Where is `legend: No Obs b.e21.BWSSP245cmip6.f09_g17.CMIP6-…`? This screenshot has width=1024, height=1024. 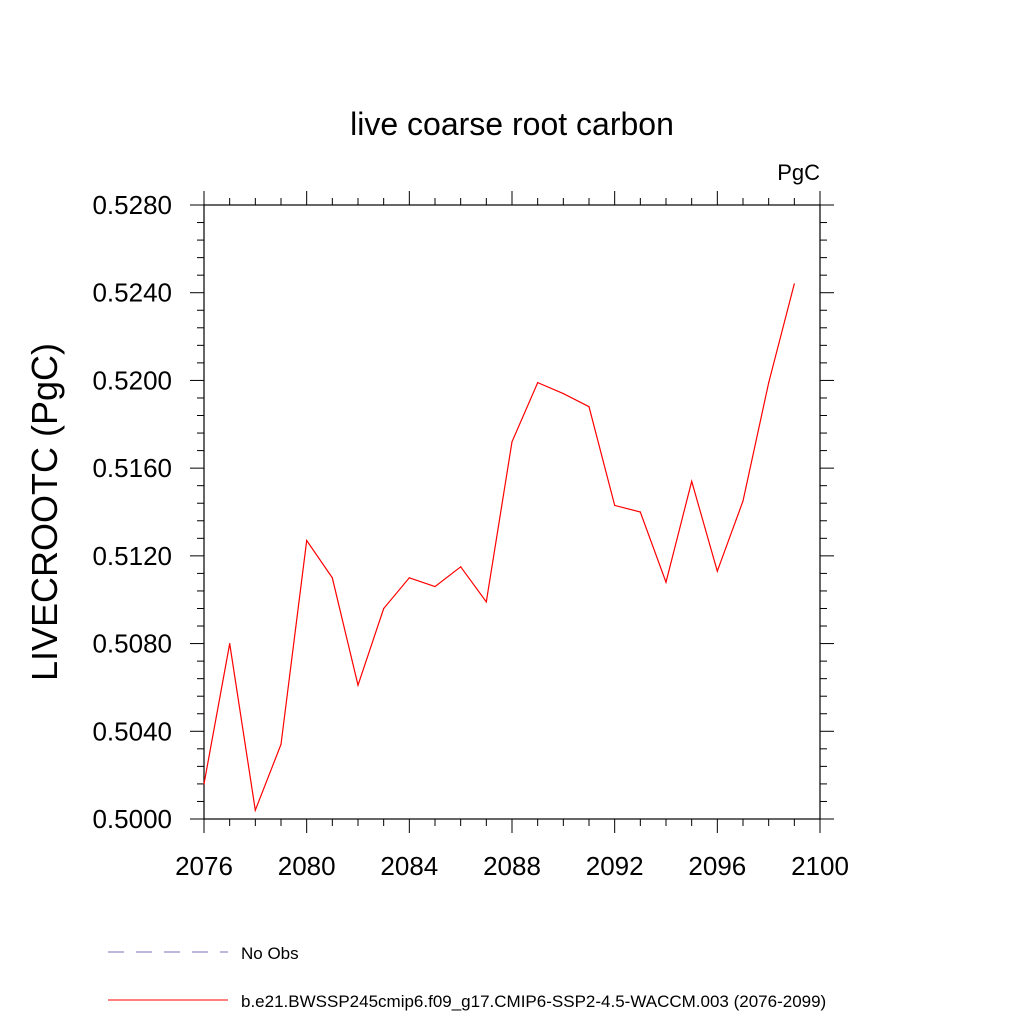 legend: No Obs b.e21.BWSSP245cmip6.f09_g17.CMIP6-… is located at coordinates (467, 977).